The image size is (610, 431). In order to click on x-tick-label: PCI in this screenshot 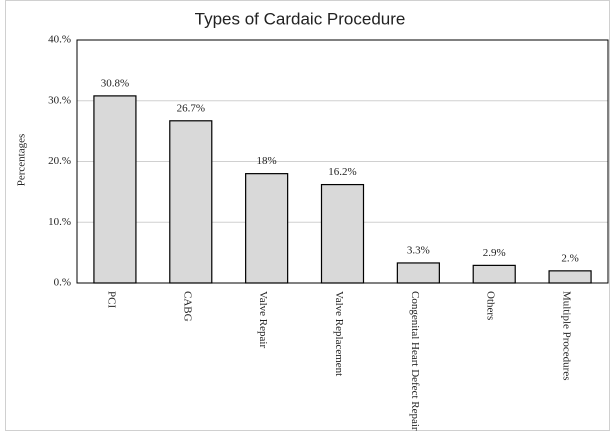, I will do `click(111, 299)`.